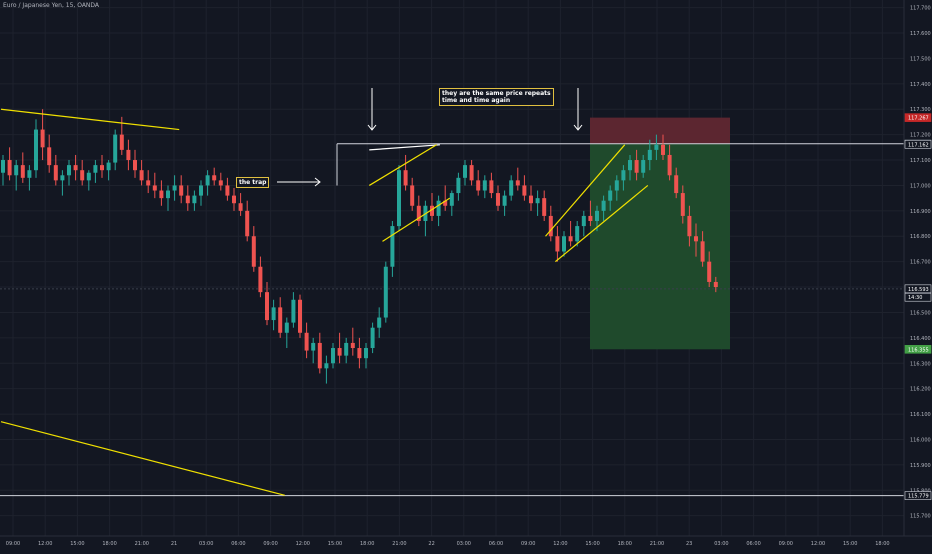 The image size is (932, 554). I want to click on price-label: 117.162, so click(918, 145).